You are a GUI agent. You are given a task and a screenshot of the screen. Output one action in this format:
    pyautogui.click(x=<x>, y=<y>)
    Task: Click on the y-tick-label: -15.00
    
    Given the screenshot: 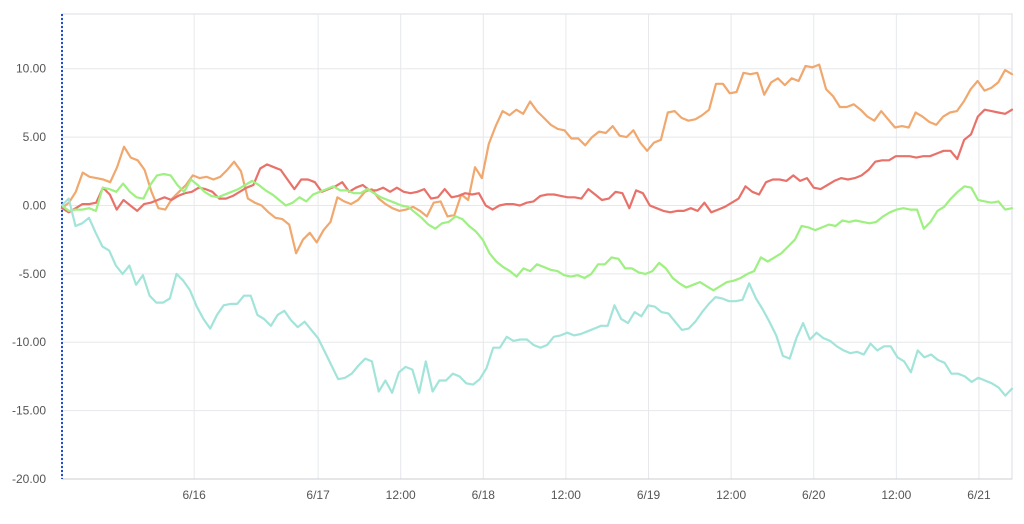 What is the action you would take?
    pyautogui.click(x=29, y=411)
    